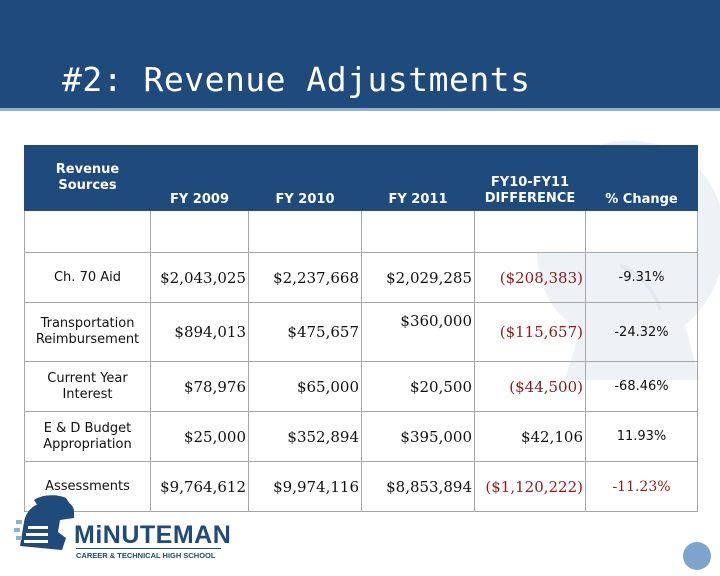 The image size is (720, 576). What do you see at coordinates (641, 178) in the screenshot?
I see `header-percent-change: % Change` at bounding box center [641, 178].